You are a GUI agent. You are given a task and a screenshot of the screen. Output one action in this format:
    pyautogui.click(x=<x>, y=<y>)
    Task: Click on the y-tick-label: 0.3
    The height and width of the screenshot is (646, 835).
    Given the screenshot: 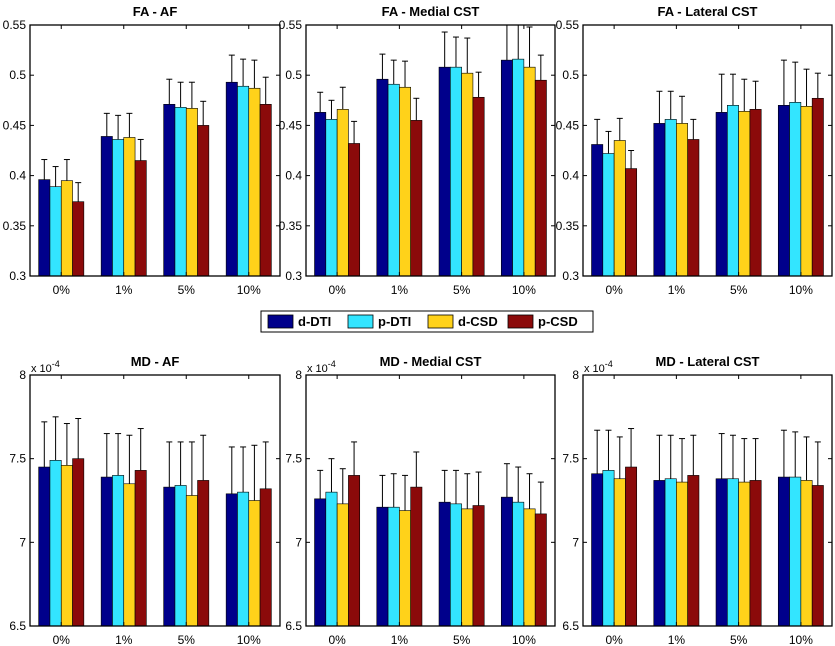 What is the action you would take?
    pyautogui.click(x=293, y=276)
    